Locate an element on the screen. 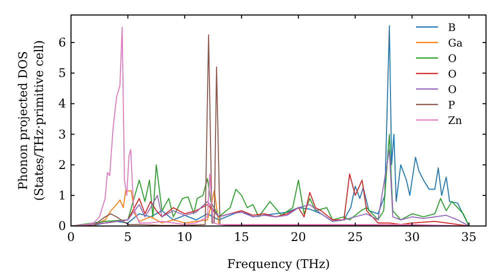 Image resolution: width=500 pixels, height=280 pixels. y-tick-label: 3 is located at coordinates (62, 134).